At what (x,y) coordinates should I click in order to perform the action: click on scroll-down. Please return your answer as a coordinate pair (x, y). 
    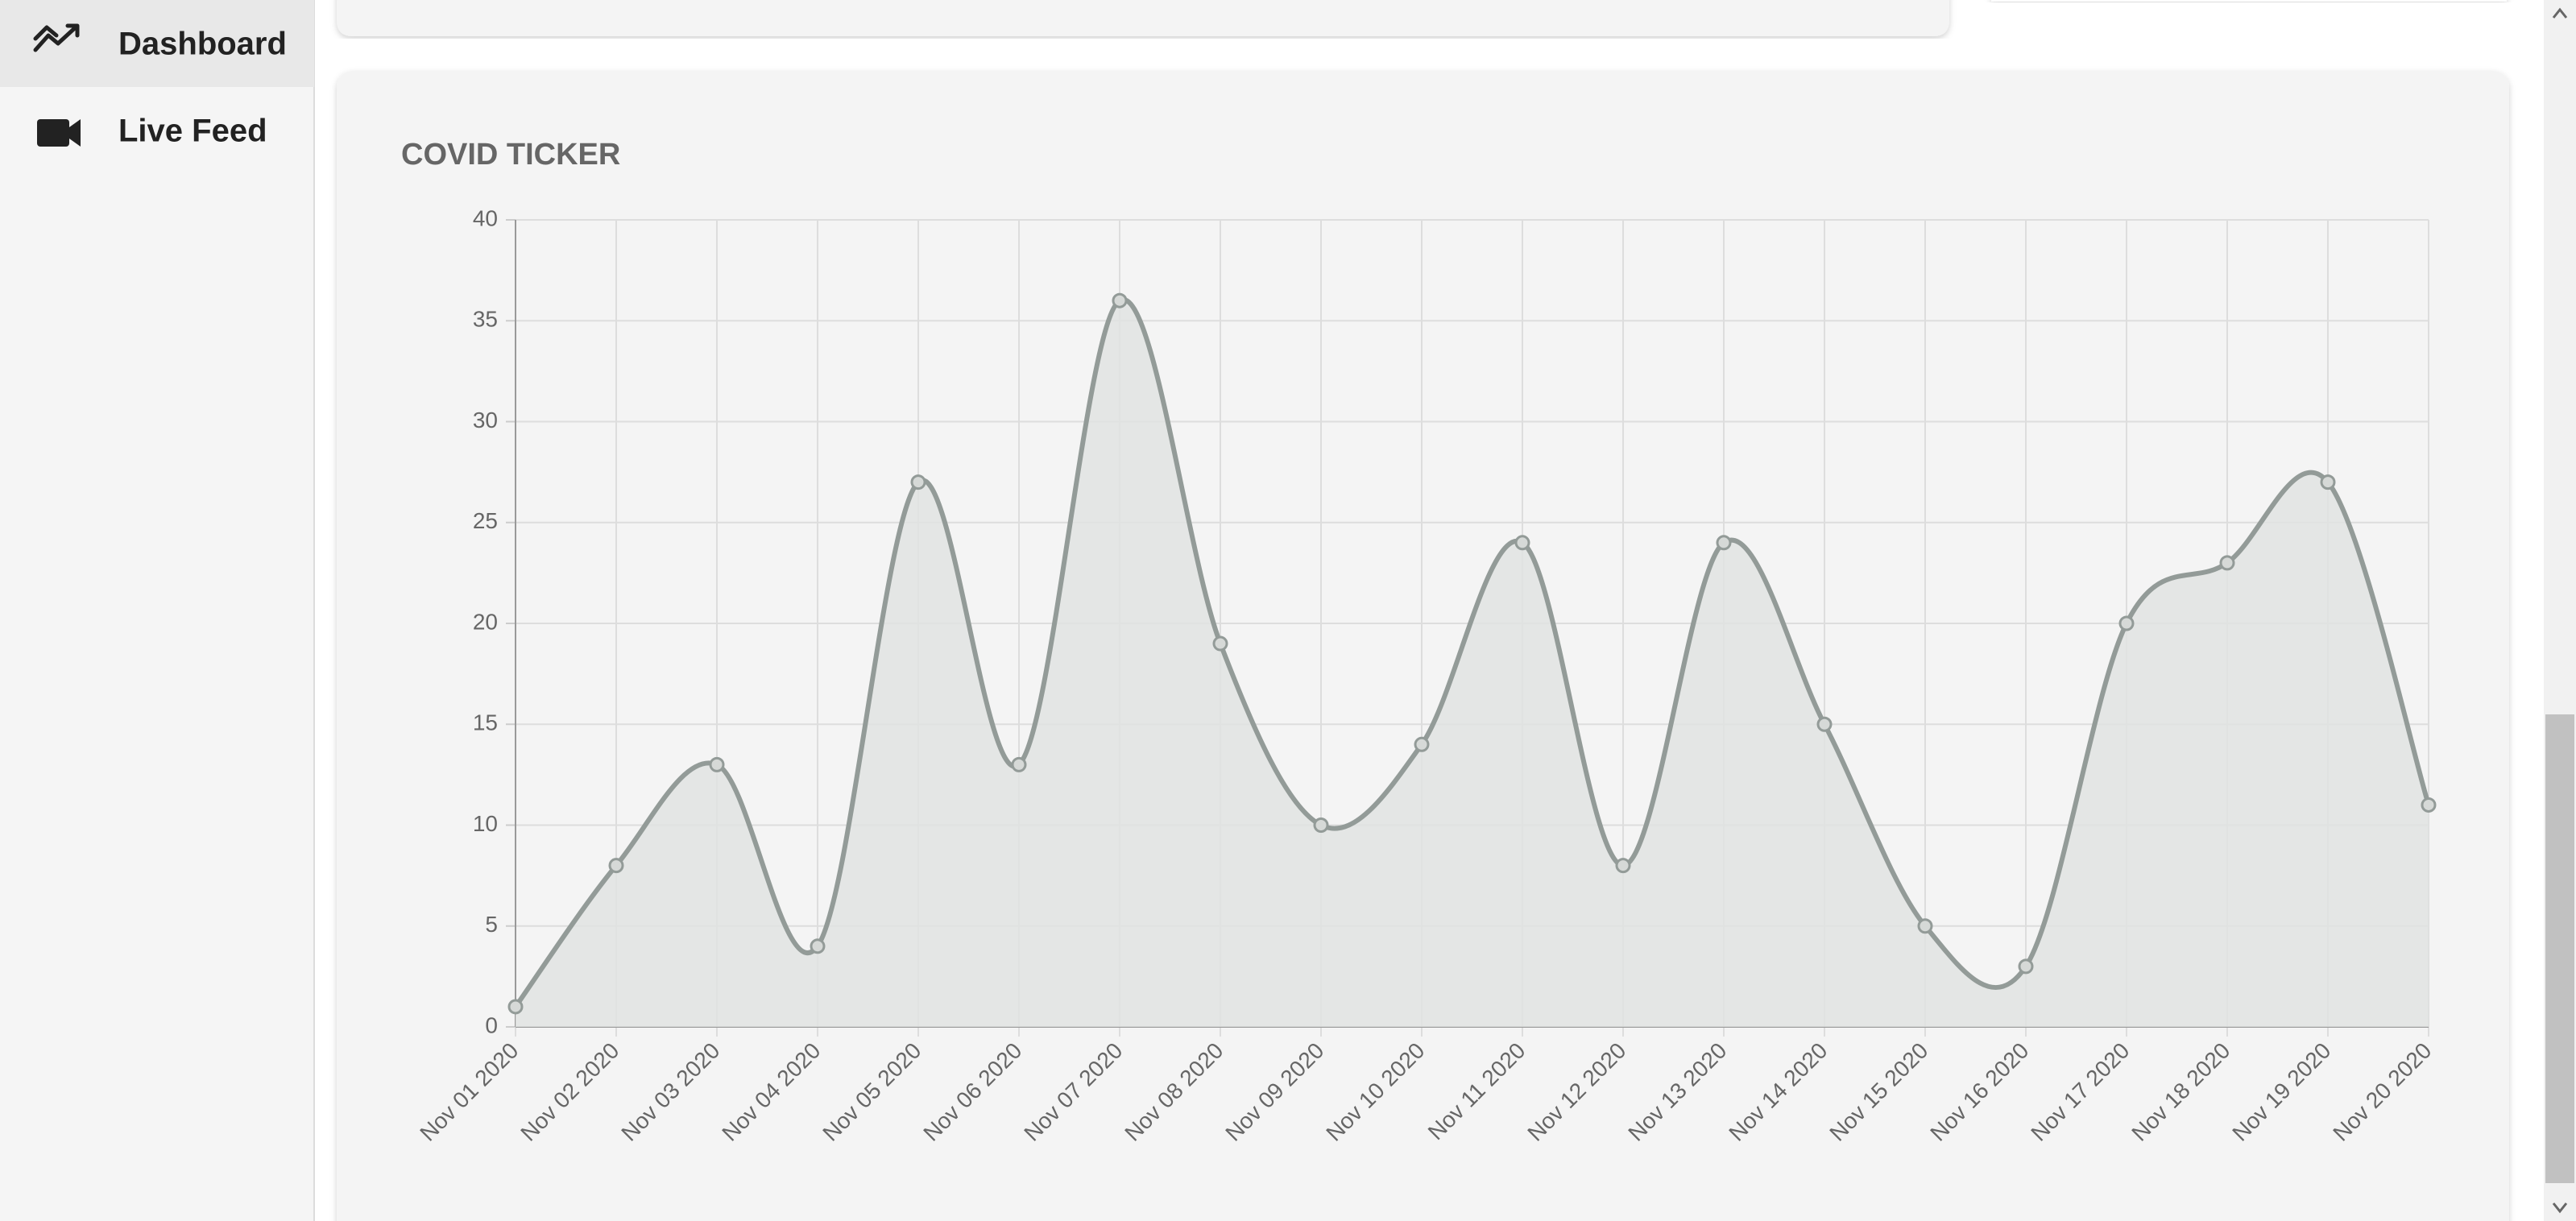
    Looking at the image, I should click on (2560, 1208).